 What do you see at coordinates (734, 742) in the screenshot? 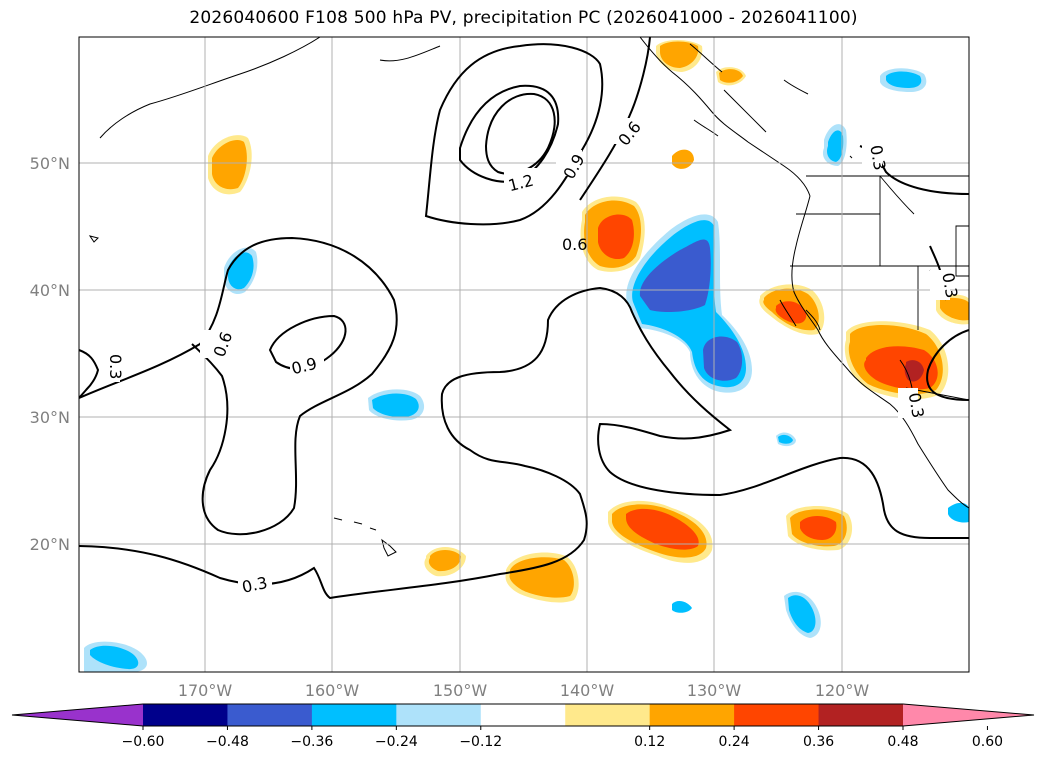
I see `colorbar-tick-label: 0.24` at bounding box center [734, 742].